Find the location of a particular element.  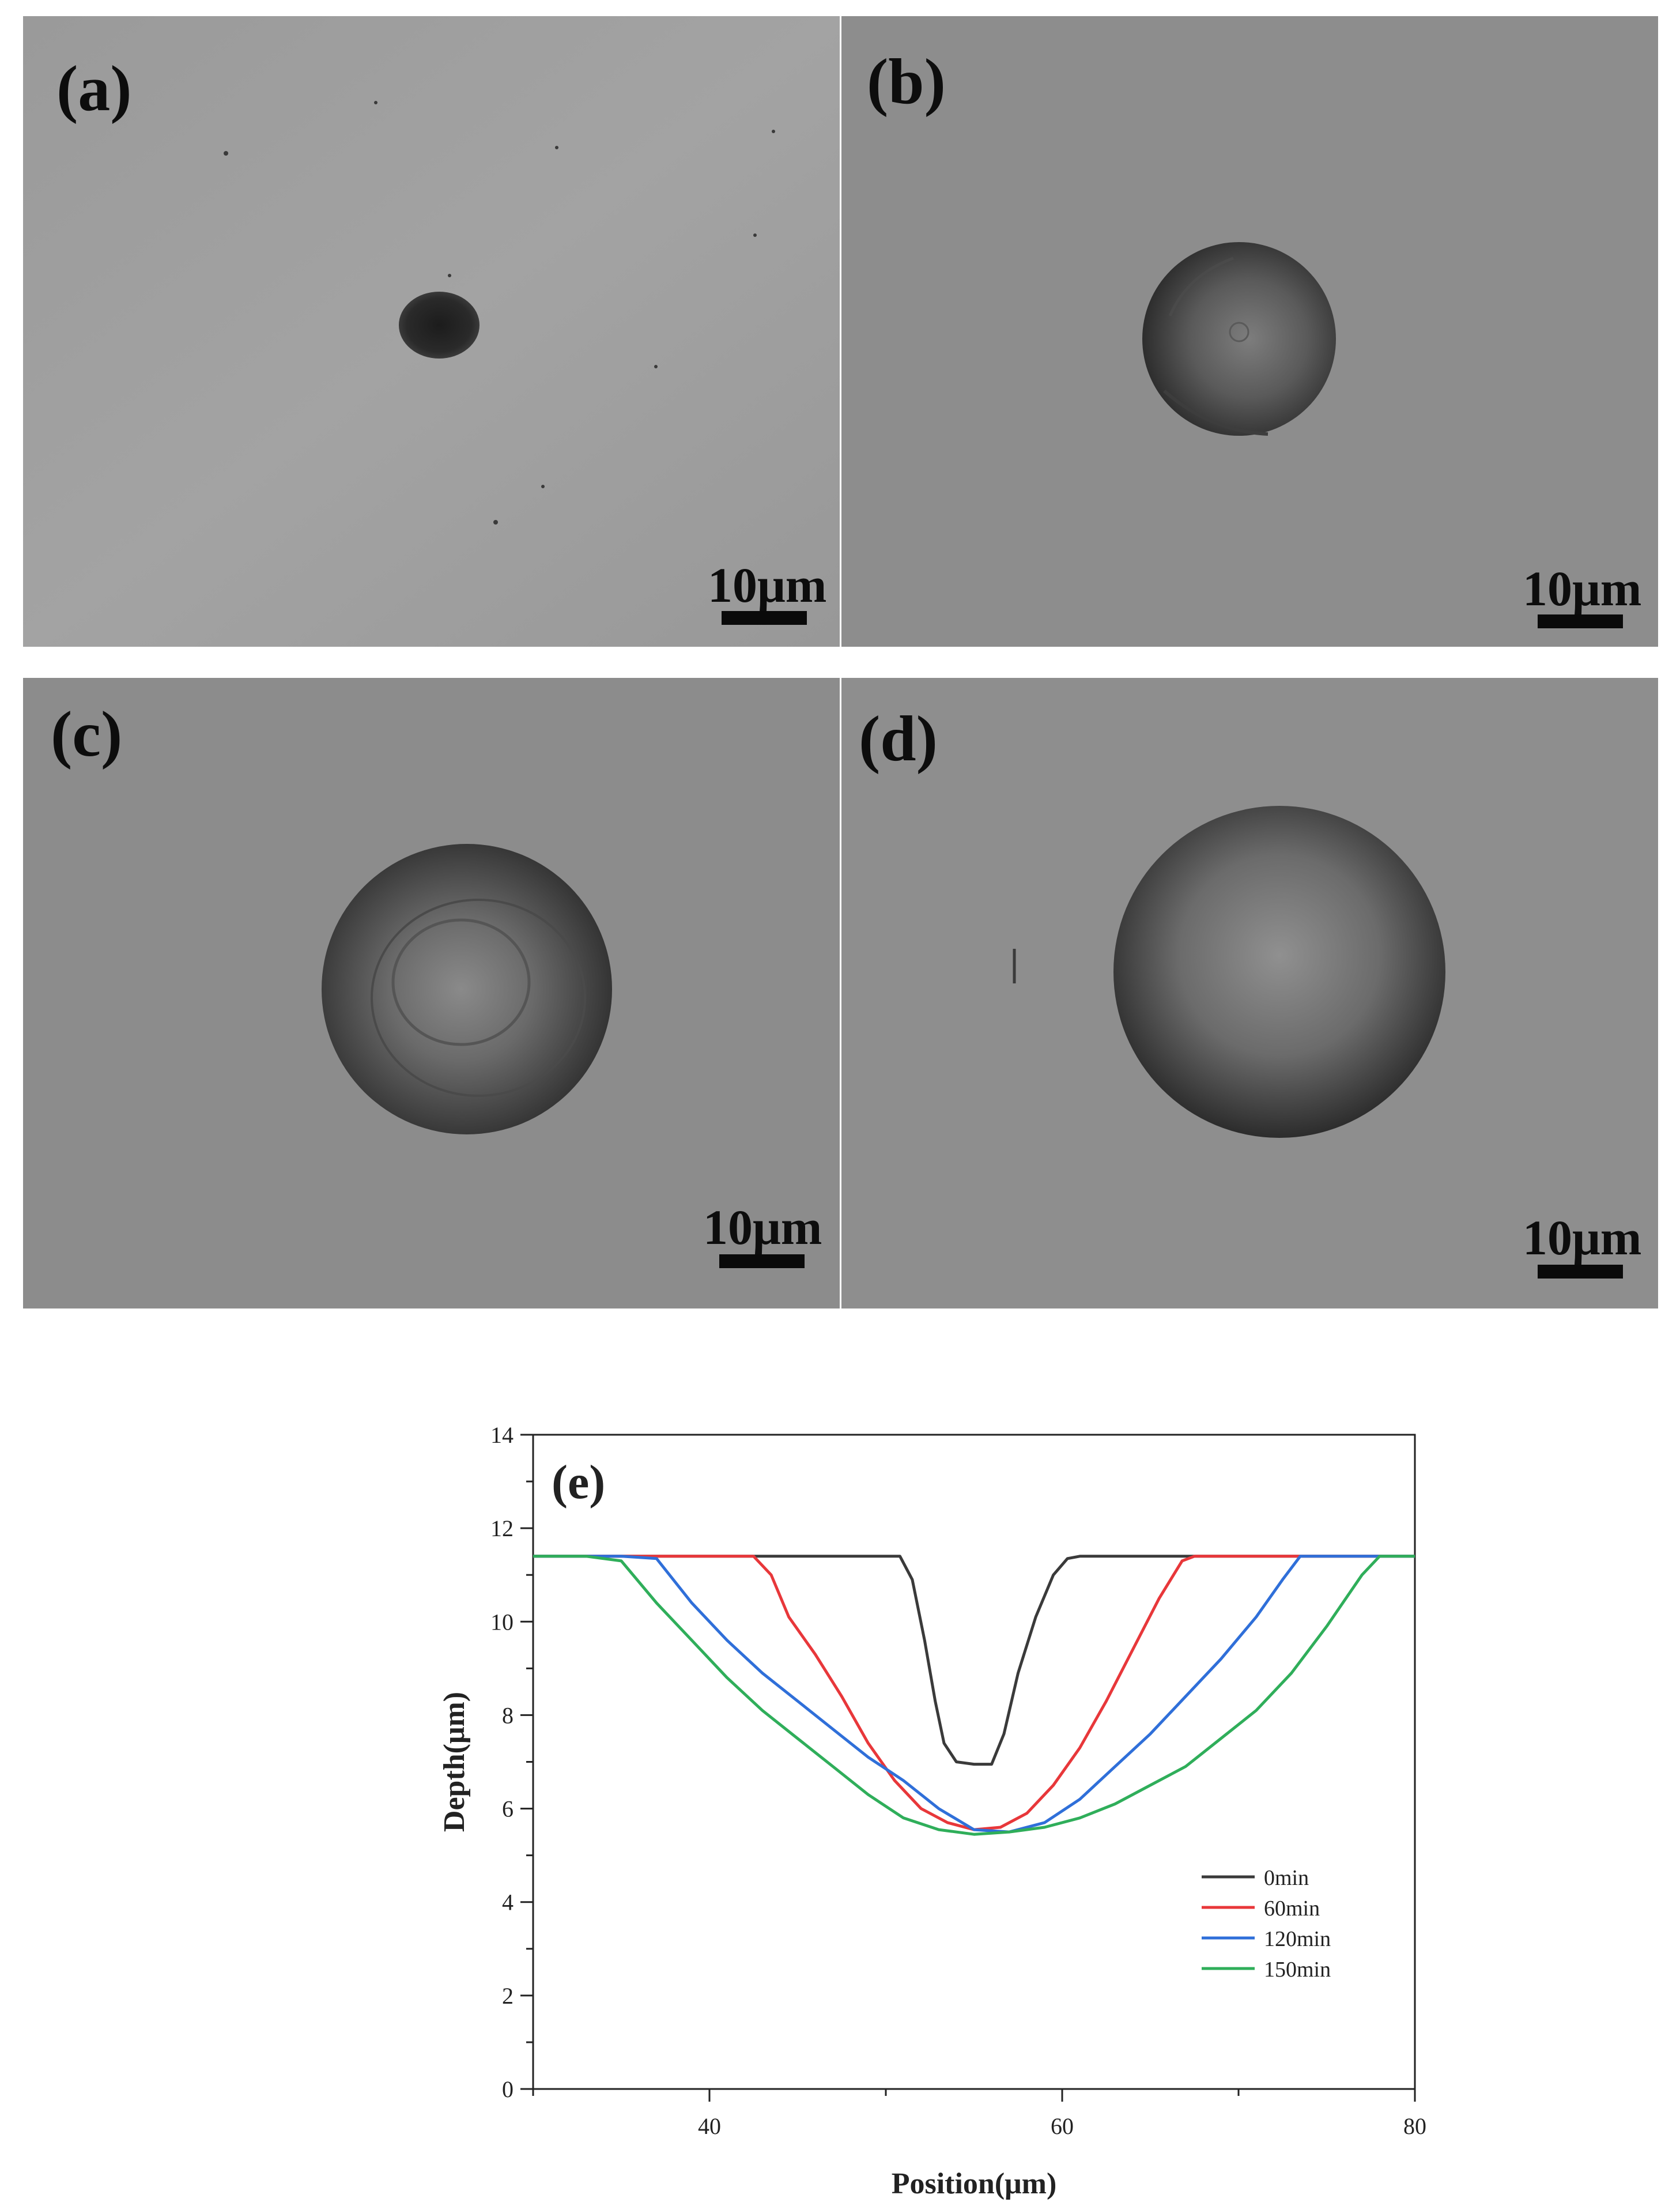

series-line-60min is located at coordinates (974, 1693).